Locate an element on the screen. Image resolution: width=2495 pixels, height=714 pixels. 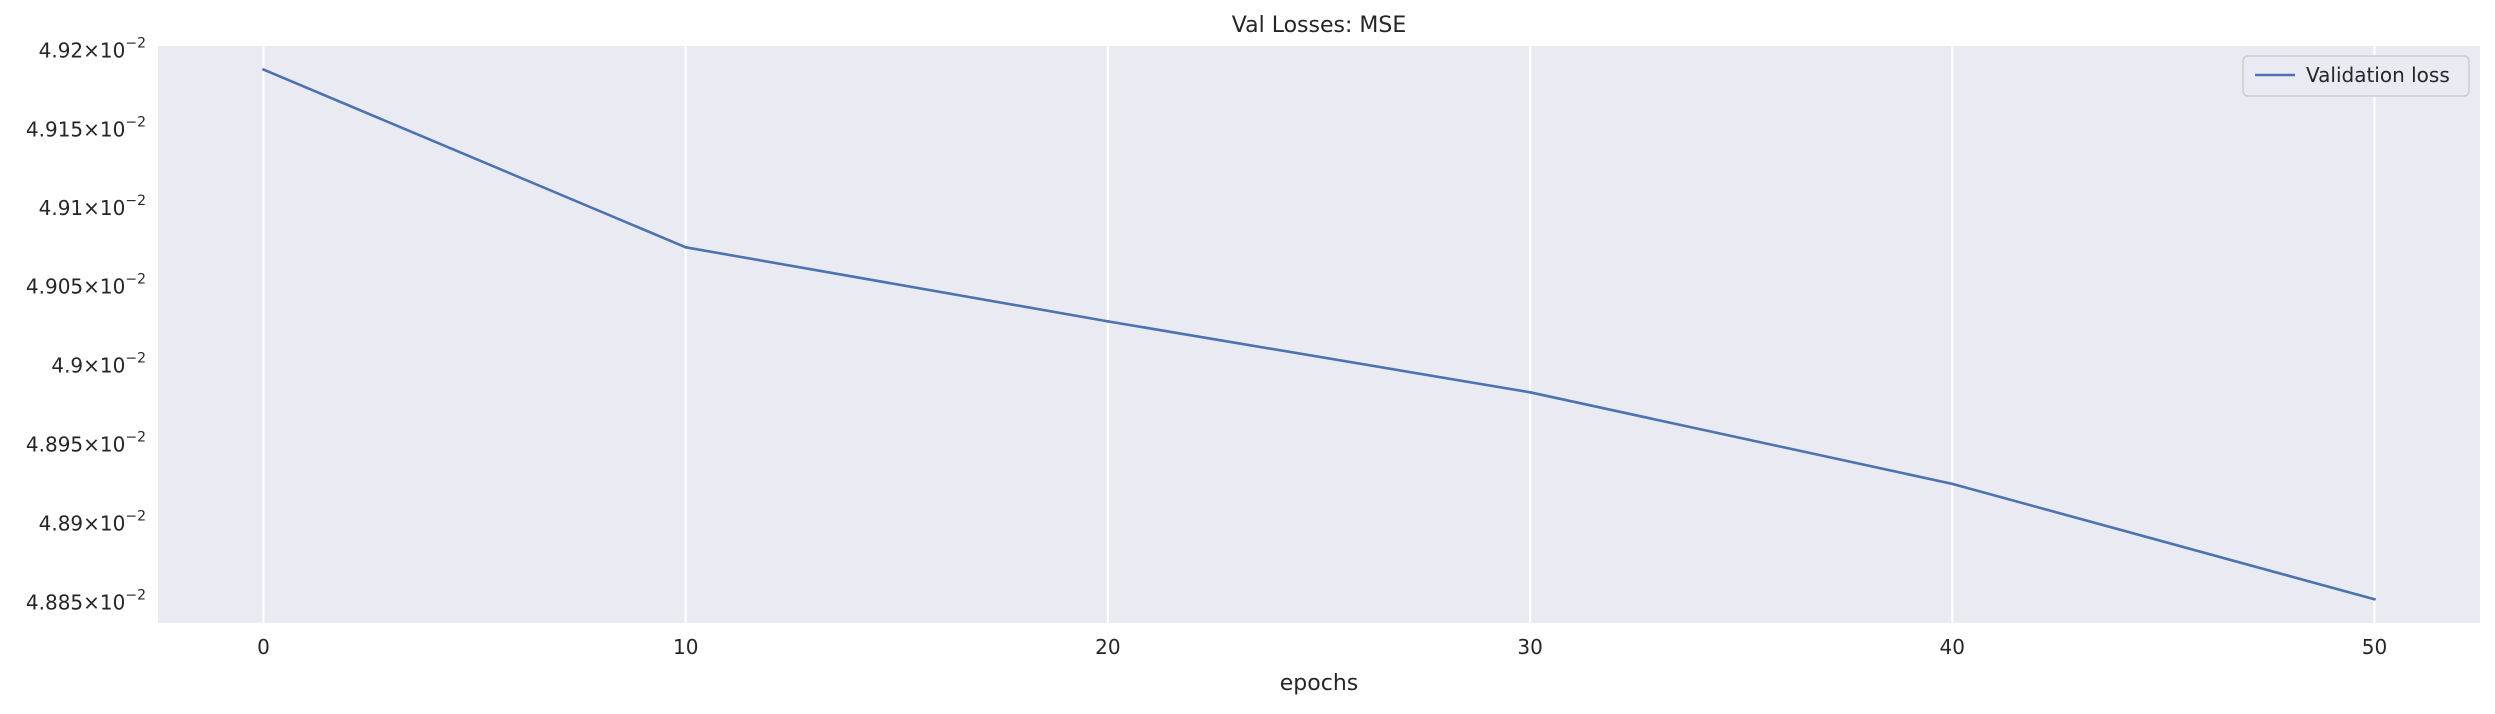
y-tick-text: 4.905×10⁻² is located at coordinates (86, 285).